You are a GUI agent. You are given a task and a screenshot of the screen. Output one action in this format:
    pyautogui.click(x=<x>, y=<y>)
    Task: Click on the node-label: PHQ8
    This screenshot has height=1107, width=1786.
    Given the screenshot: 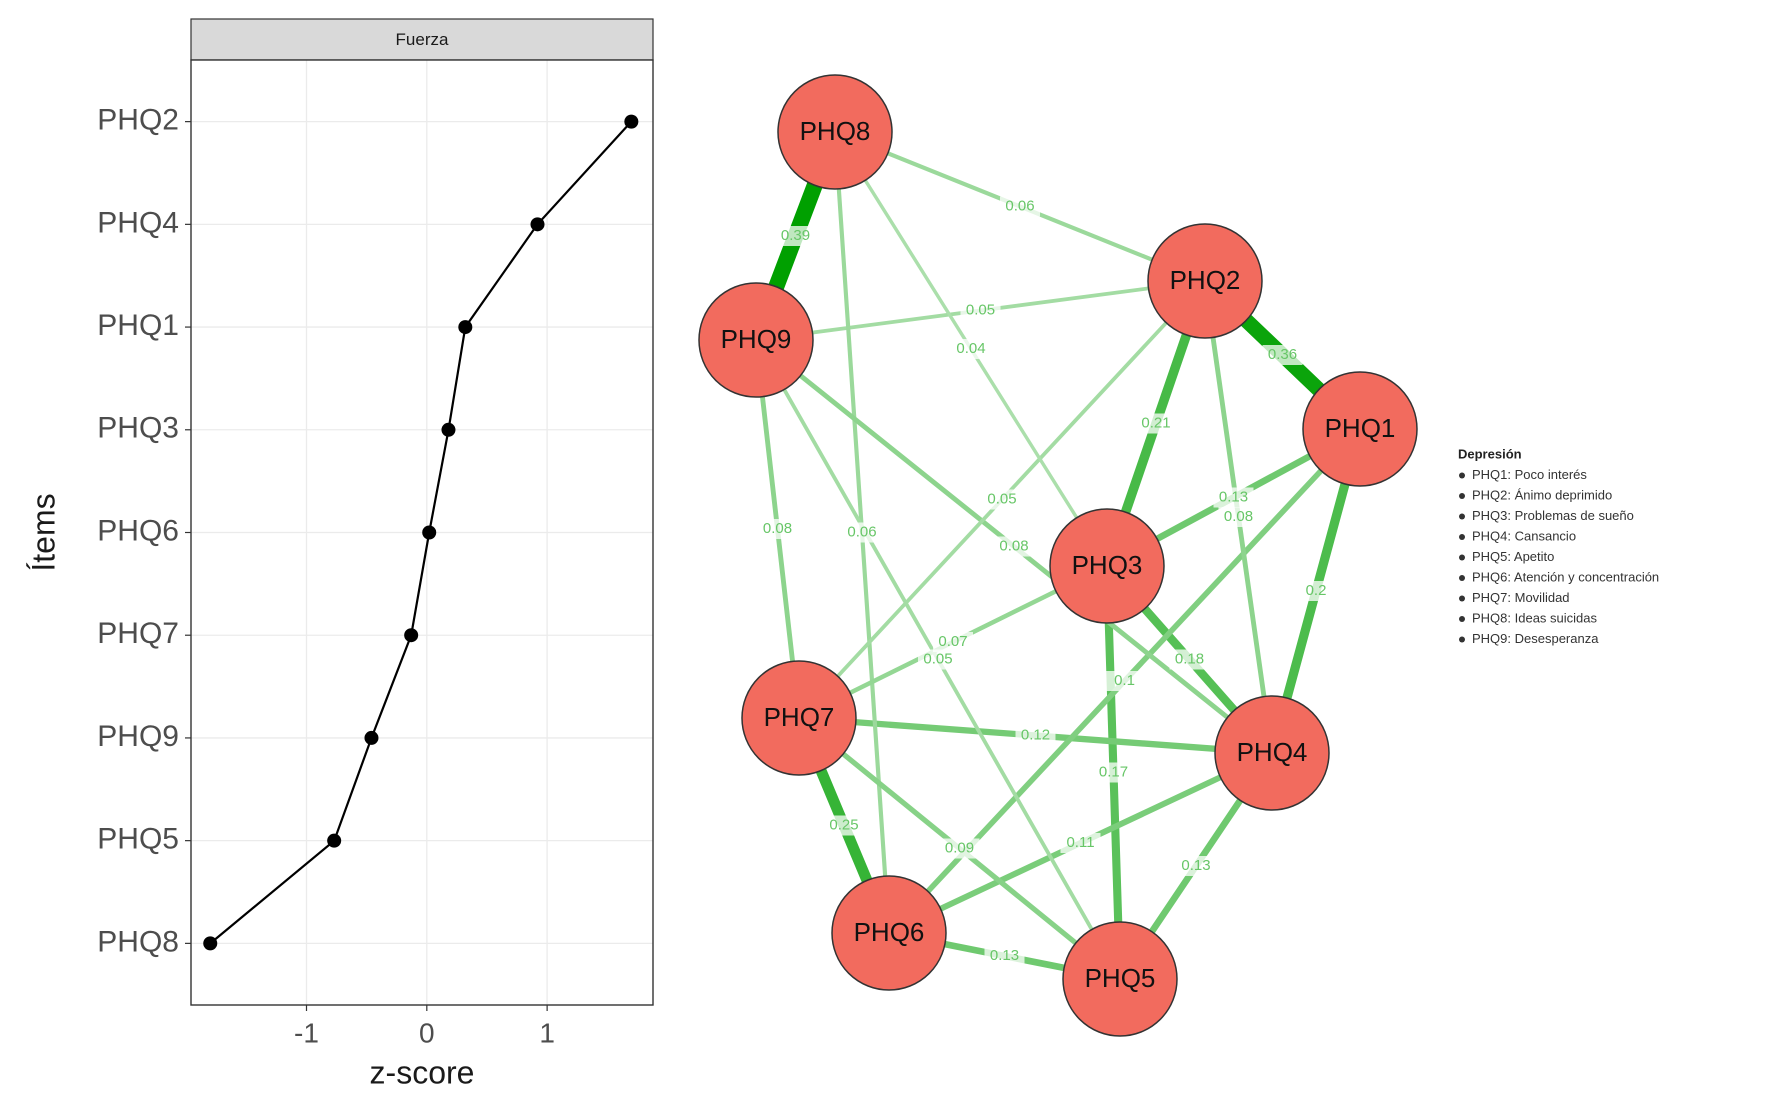 What is the action you would take?
    pyautogui.click(x=835, y=131)
    